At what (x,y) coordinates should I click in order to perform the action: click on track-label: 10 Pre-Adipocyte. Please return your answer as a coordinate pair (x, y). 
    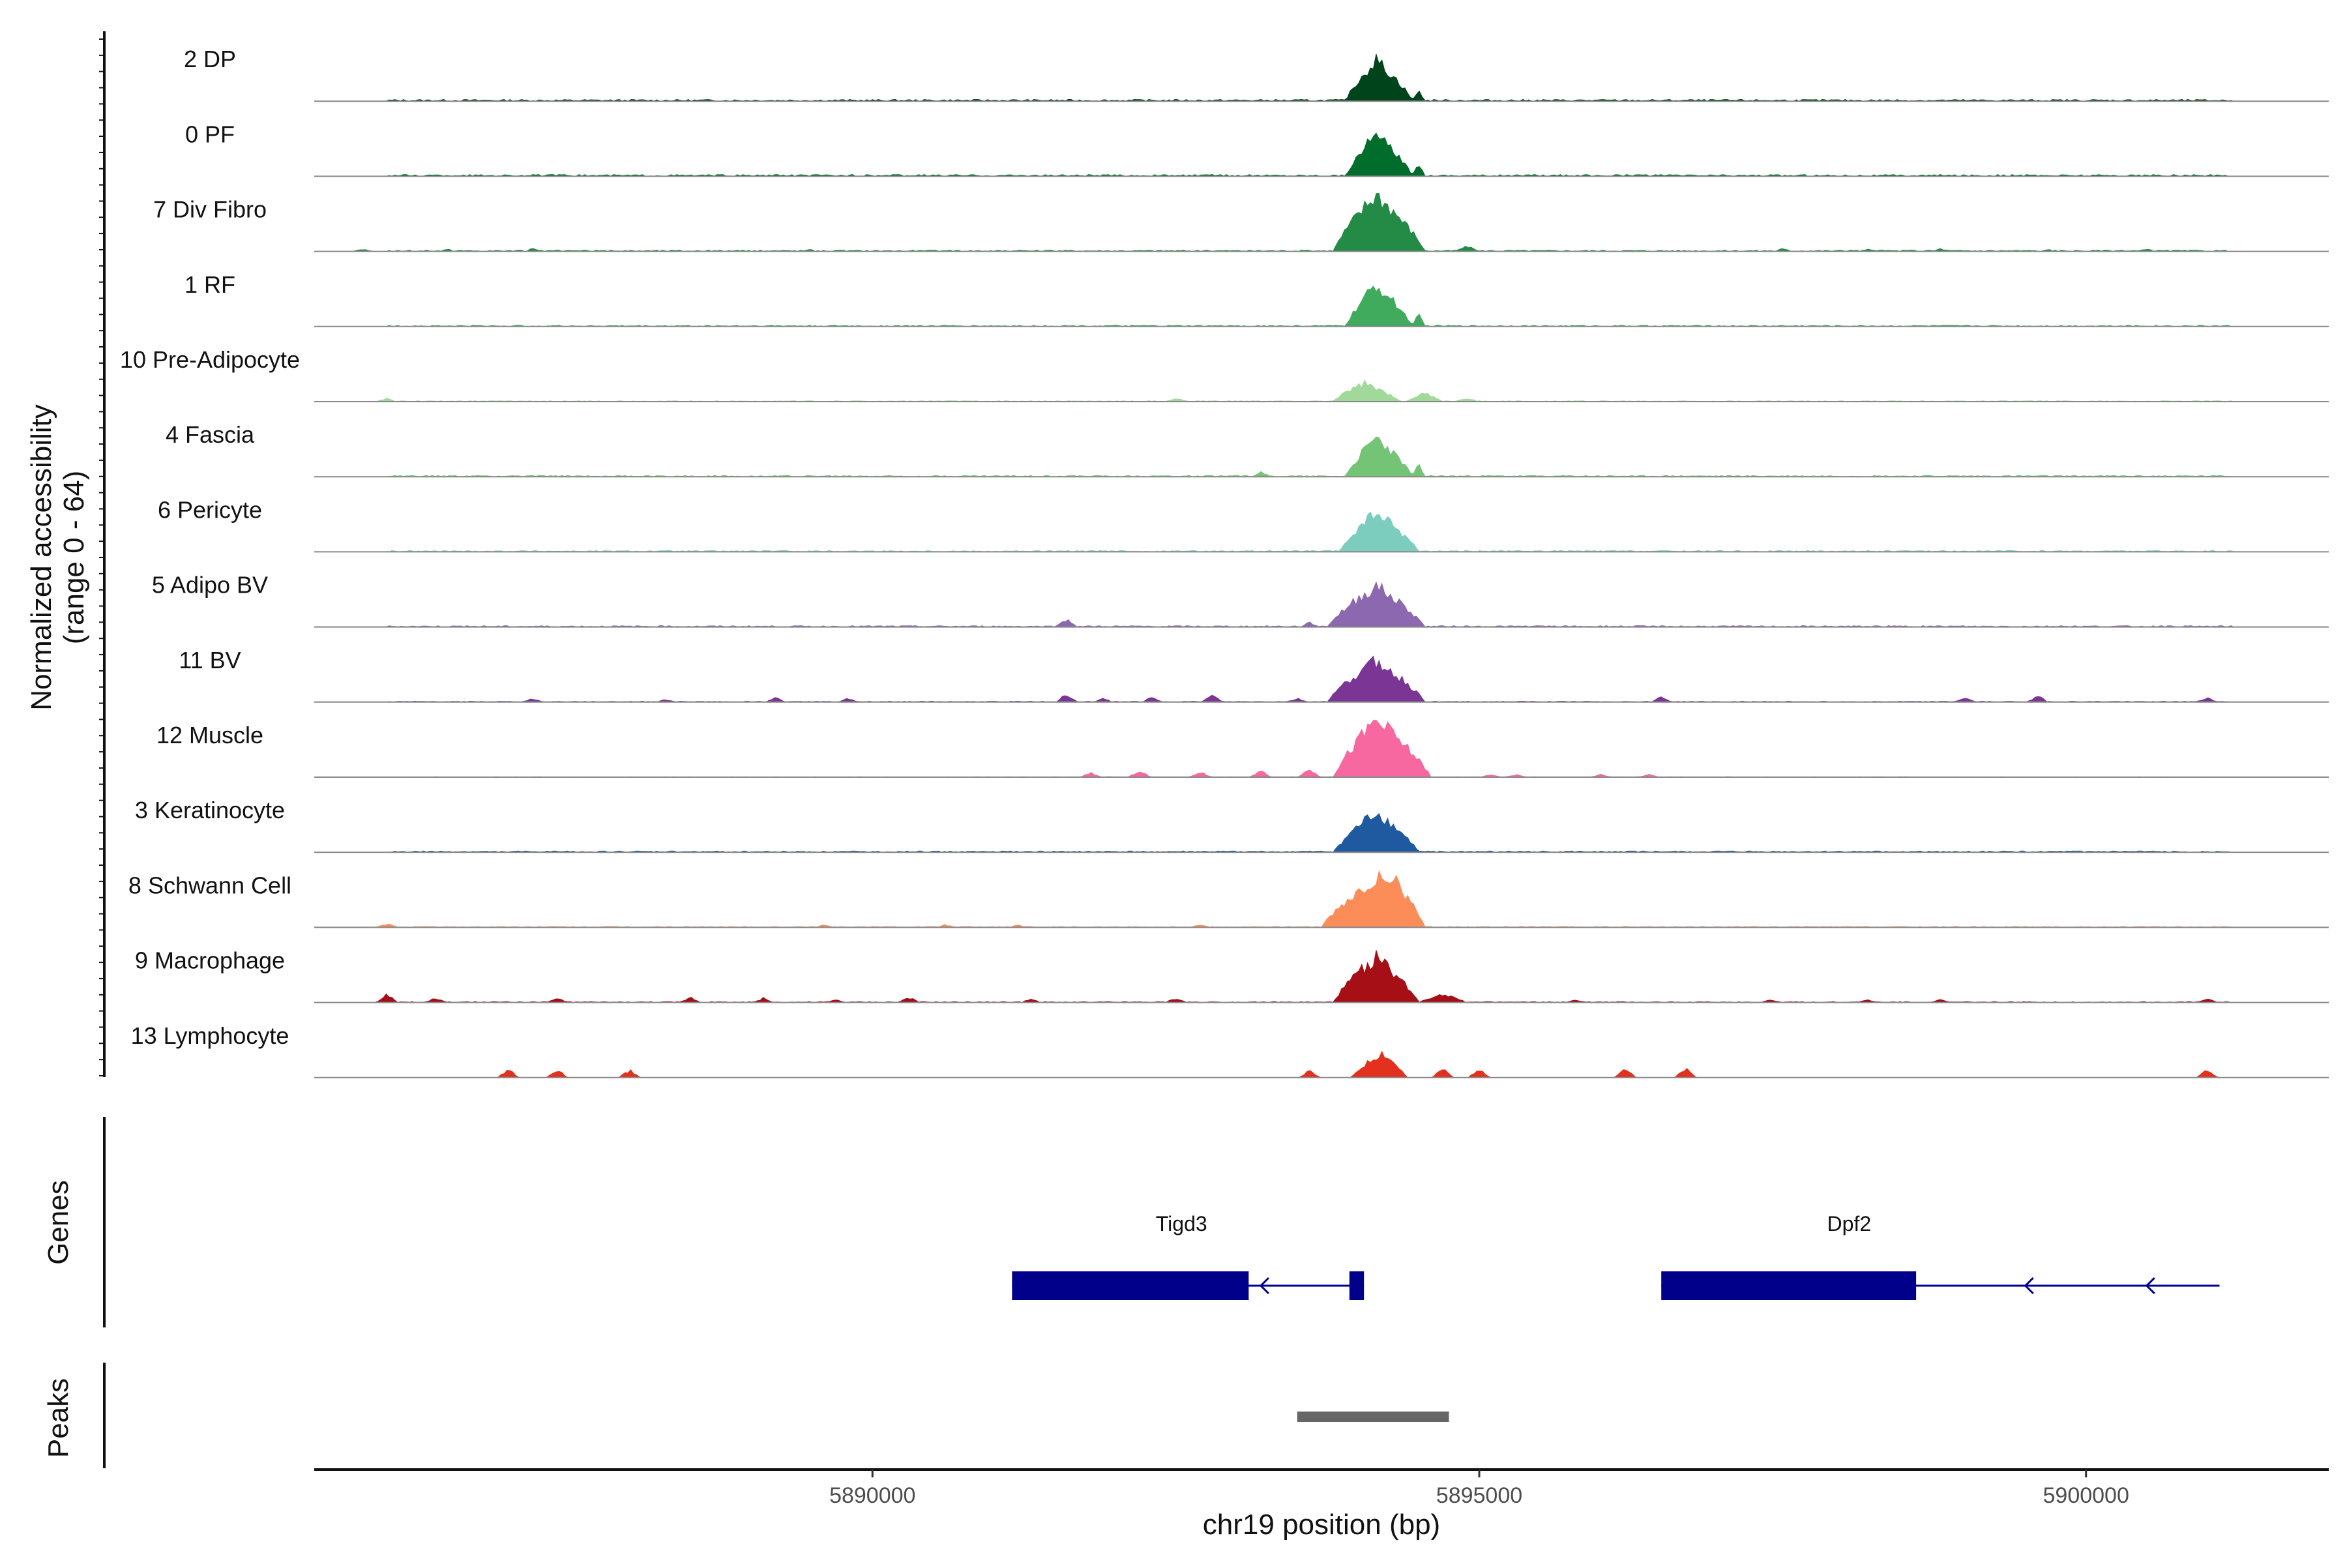
    Looking at the image, I should click on (210, 359).